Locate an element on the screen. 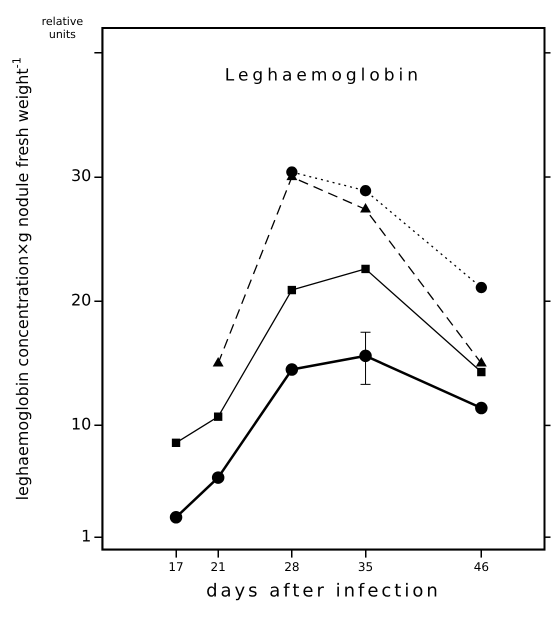  x-tick-label: 46 is located at coordinates (481, 567).